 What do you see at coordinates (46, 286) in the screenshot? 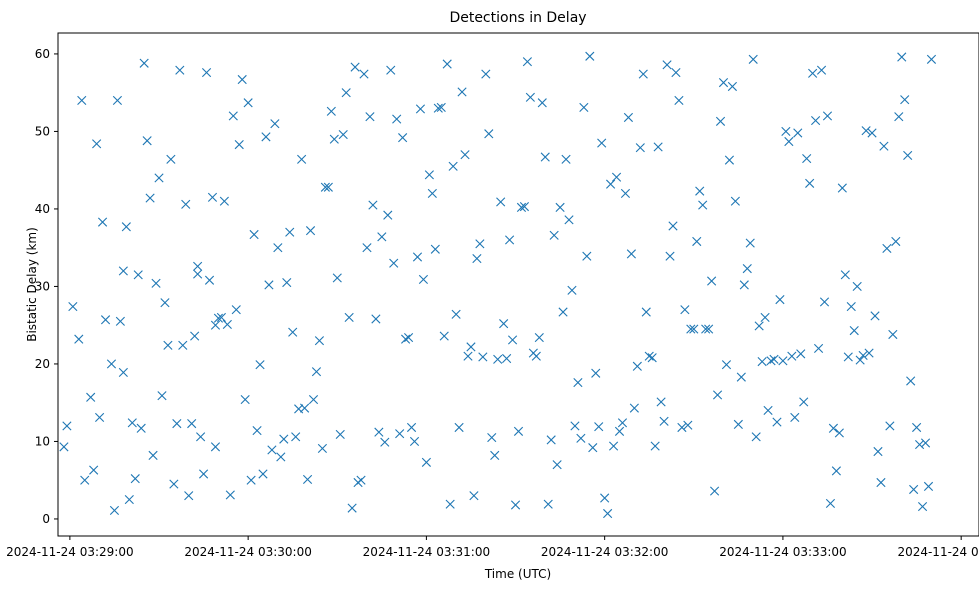
I see `y-axis-ticks: 0 10 20 30 40 50 60` at bounding box center [46, 286].